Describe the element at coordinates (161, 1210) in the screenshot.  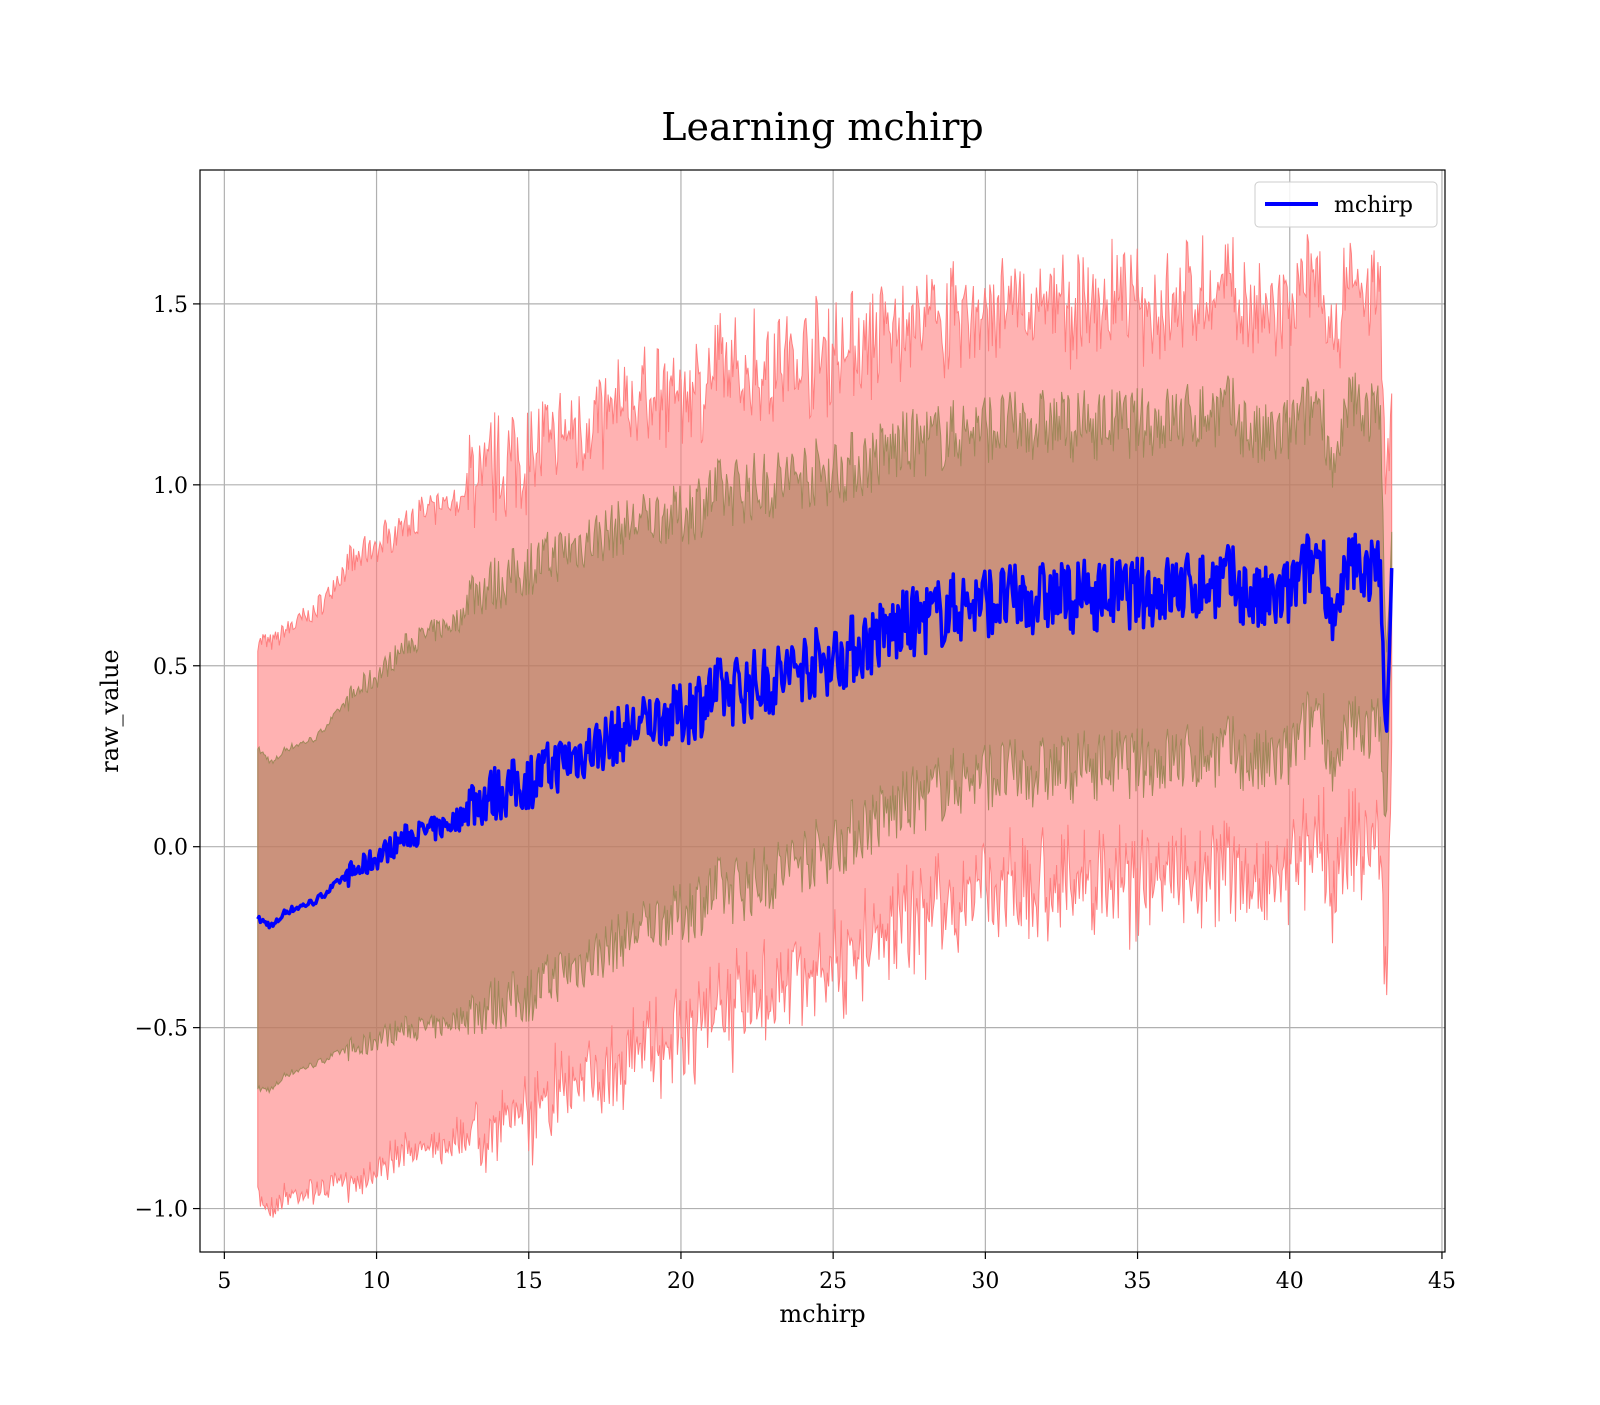
I see `y-tick-label: −1.0` at that location.